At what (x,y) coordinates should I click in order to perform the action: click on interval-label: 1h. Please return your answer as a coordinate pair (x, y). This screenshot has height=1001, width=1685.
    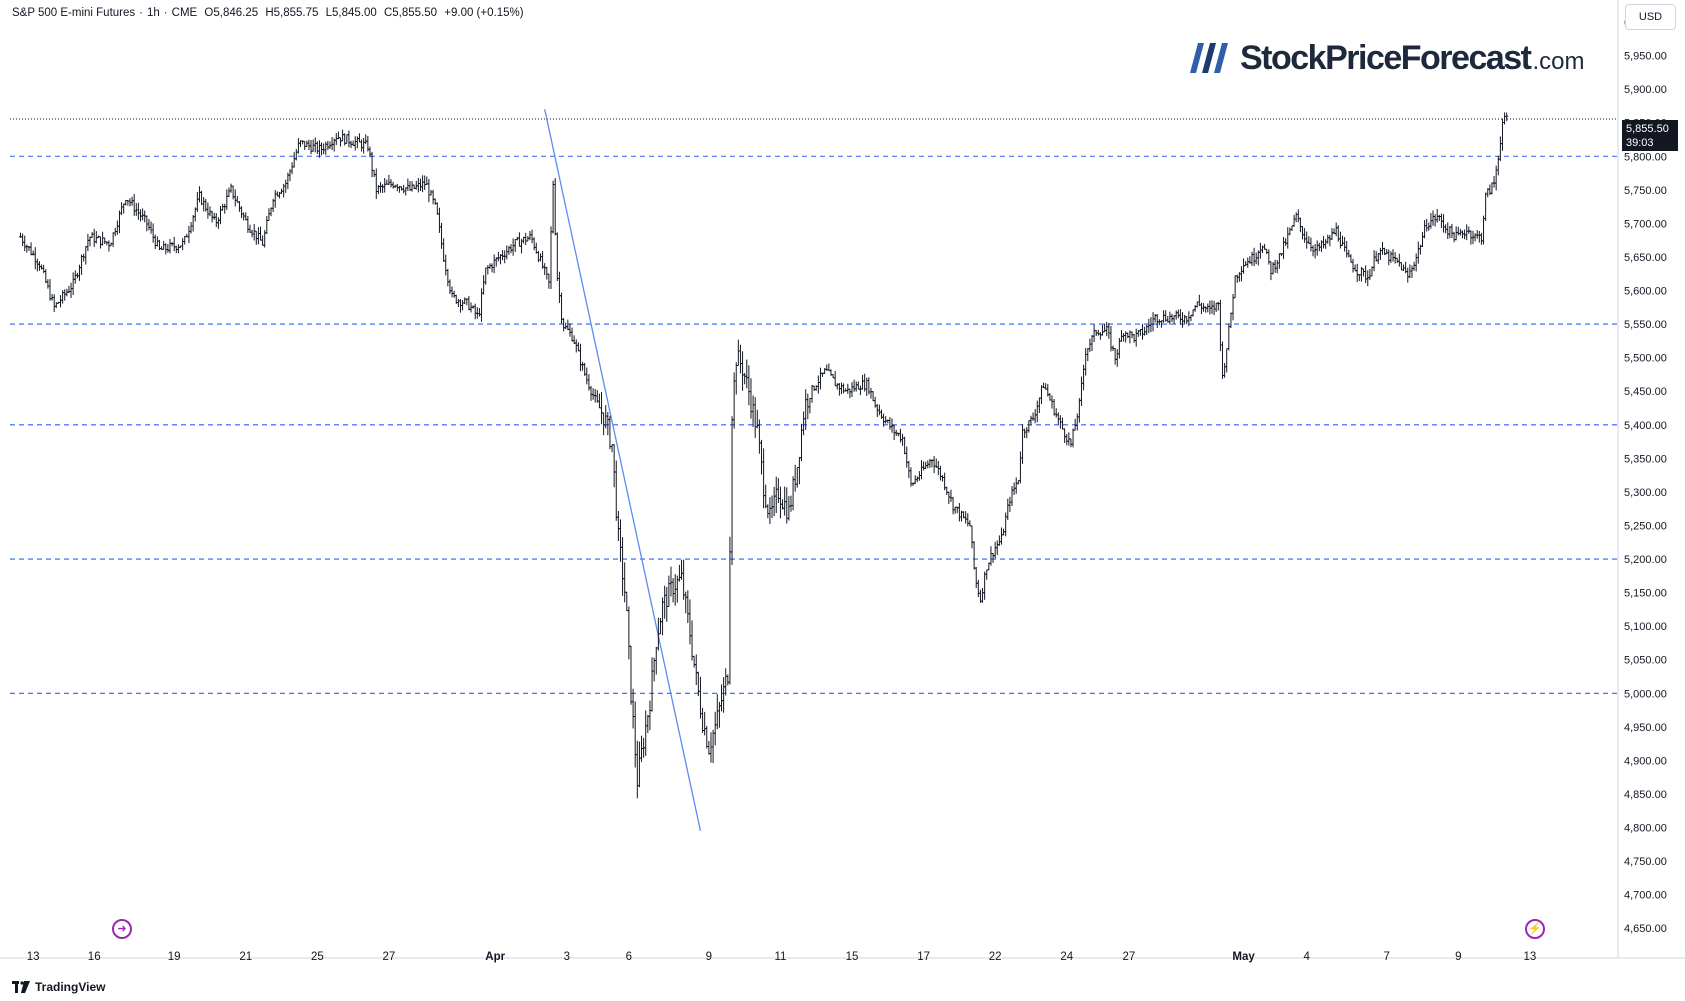
    Looking at the image, I should click on (153, 13).